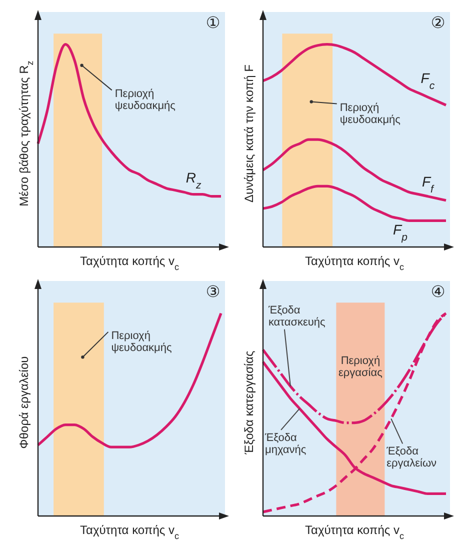 Image resolution: width=459 pixels, height=546 pixels. What do you see at coordinates (24, 402) in the screenshot?
I see `y-axis-title: Φθορά εργαλείου` at bounding box center [24, 402].